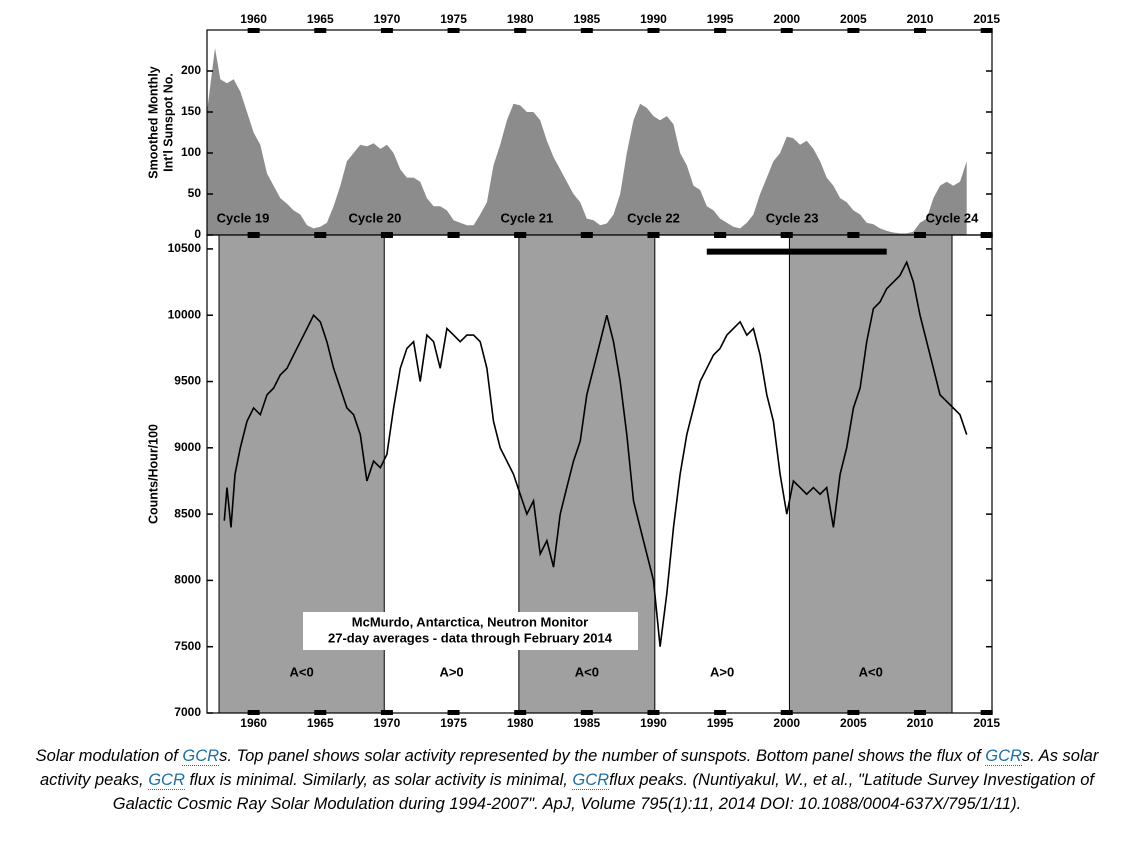  I want to click on cycle-label: Cycle 24, so click(953, 217).